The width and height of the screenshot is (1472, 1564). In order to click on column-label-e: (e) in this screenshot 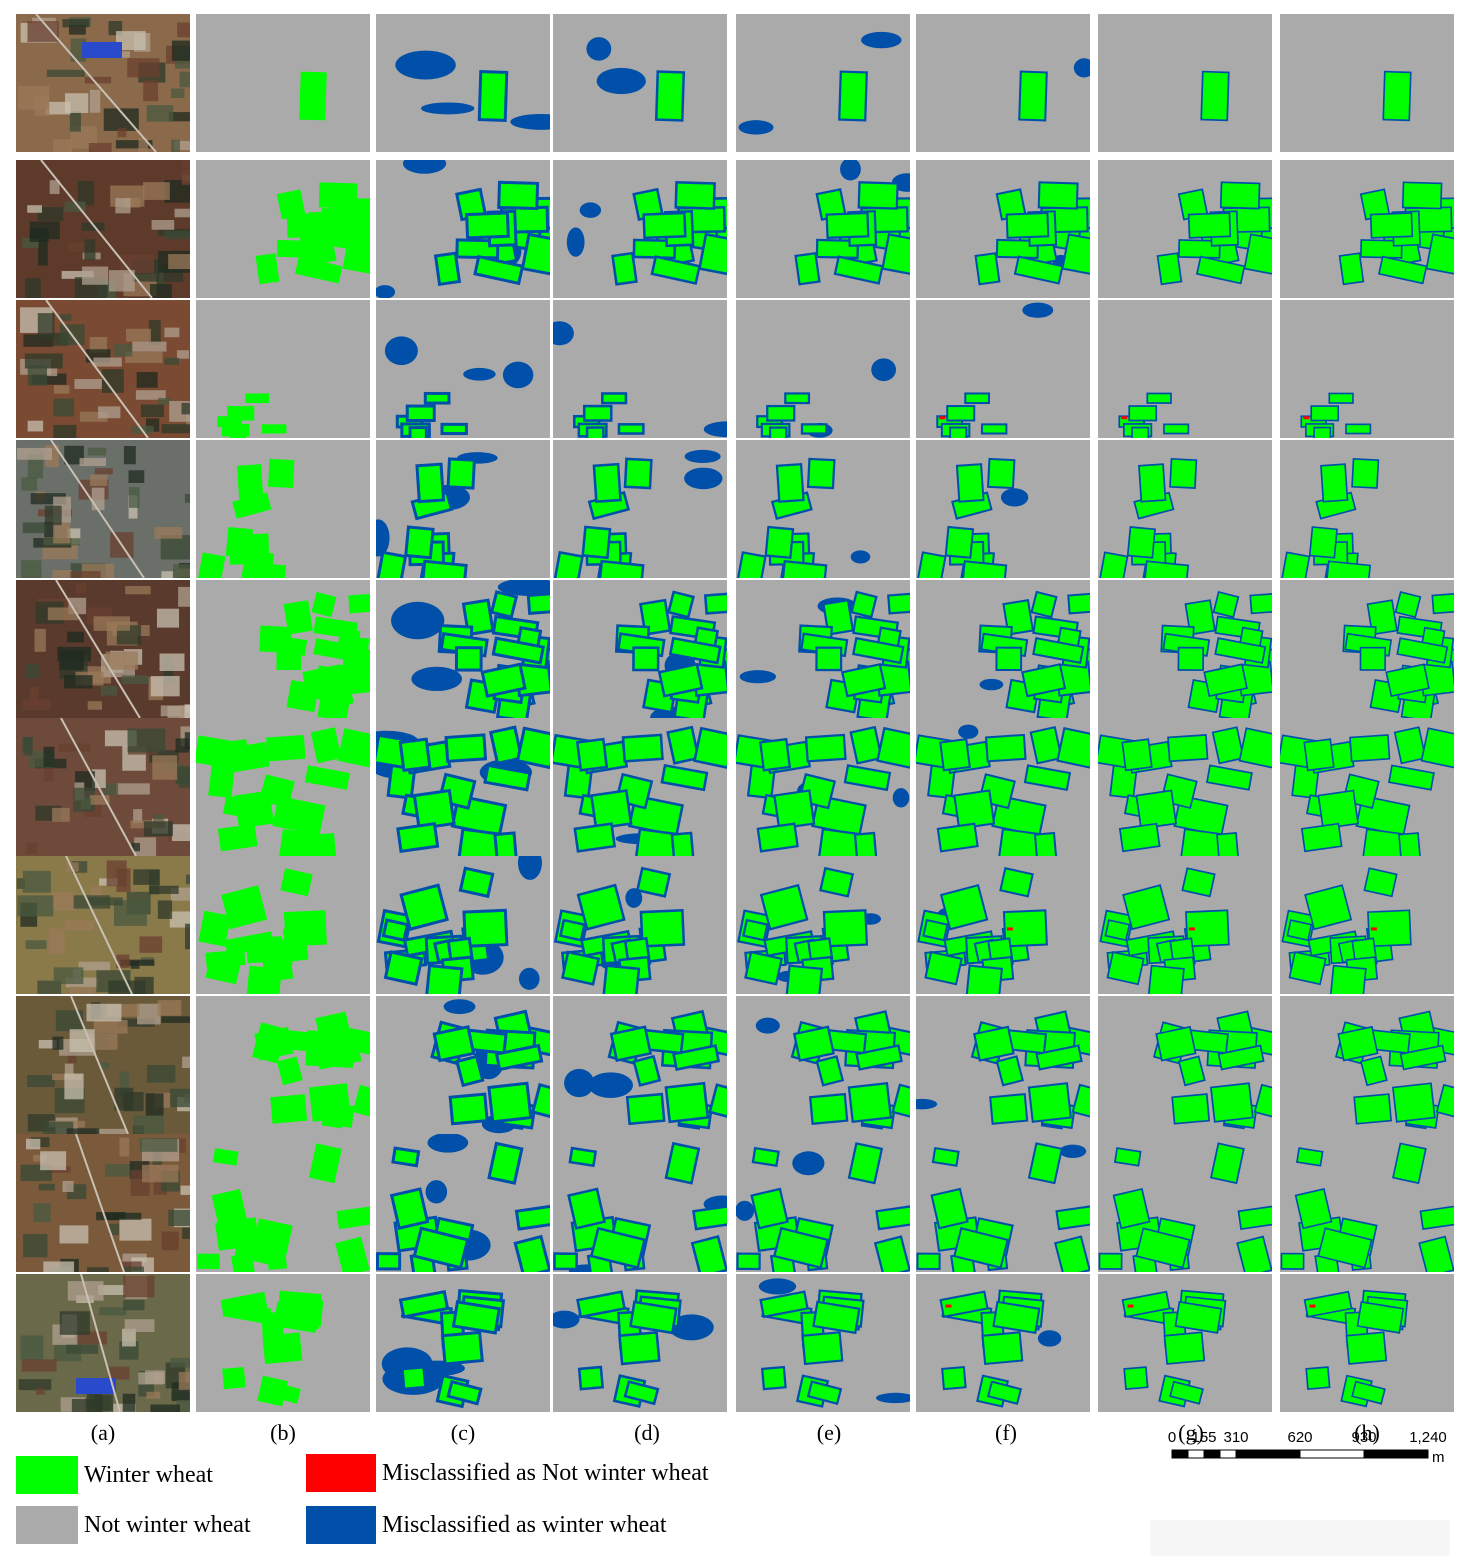, I will do `click(829, 1432)`.